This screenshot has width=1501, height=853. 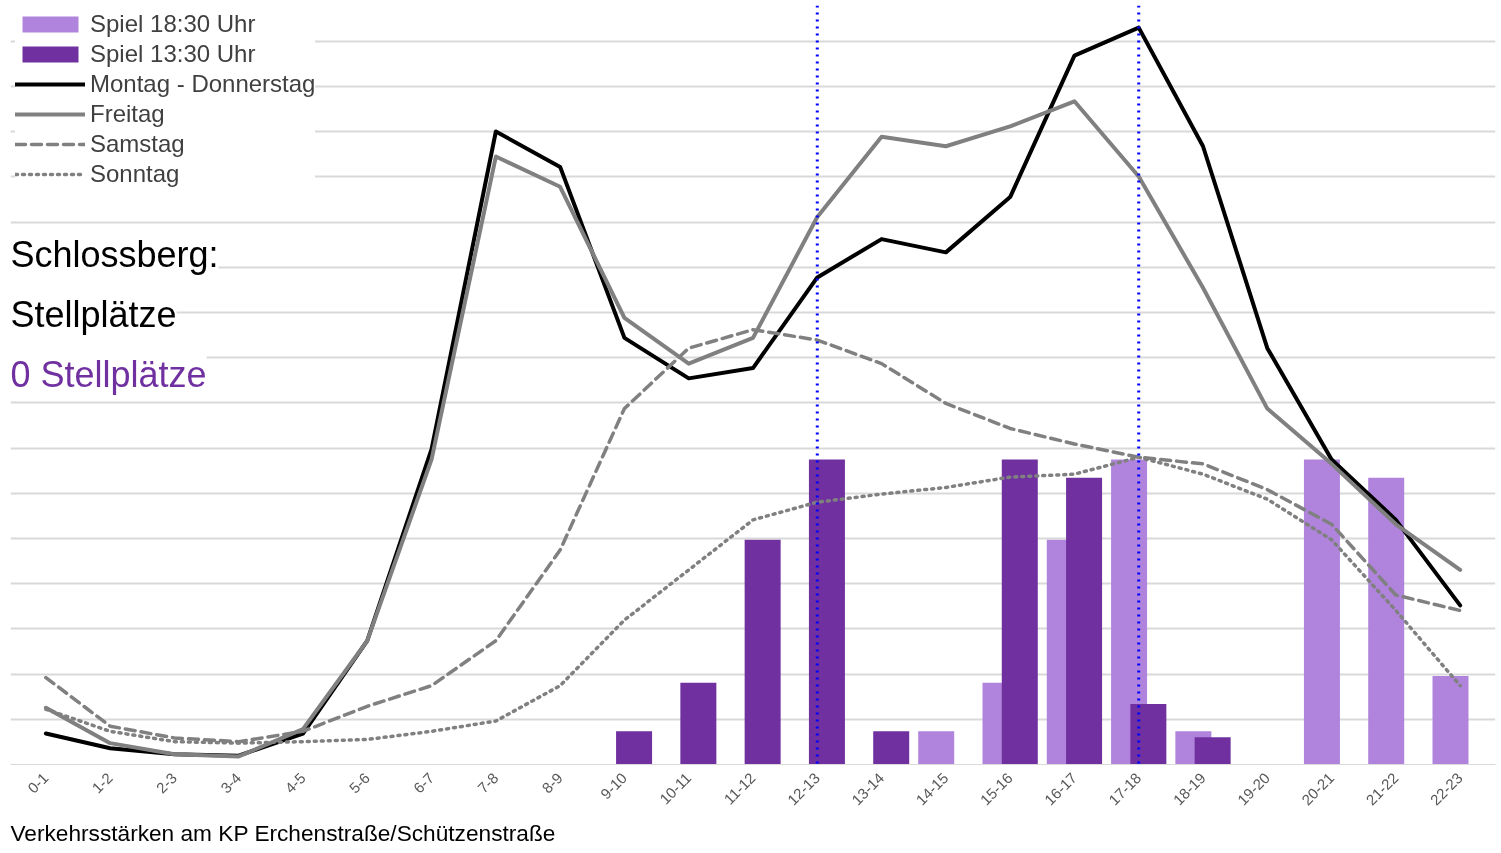 I want to click on legend-label: Samstag, so click(x=137, y=144).